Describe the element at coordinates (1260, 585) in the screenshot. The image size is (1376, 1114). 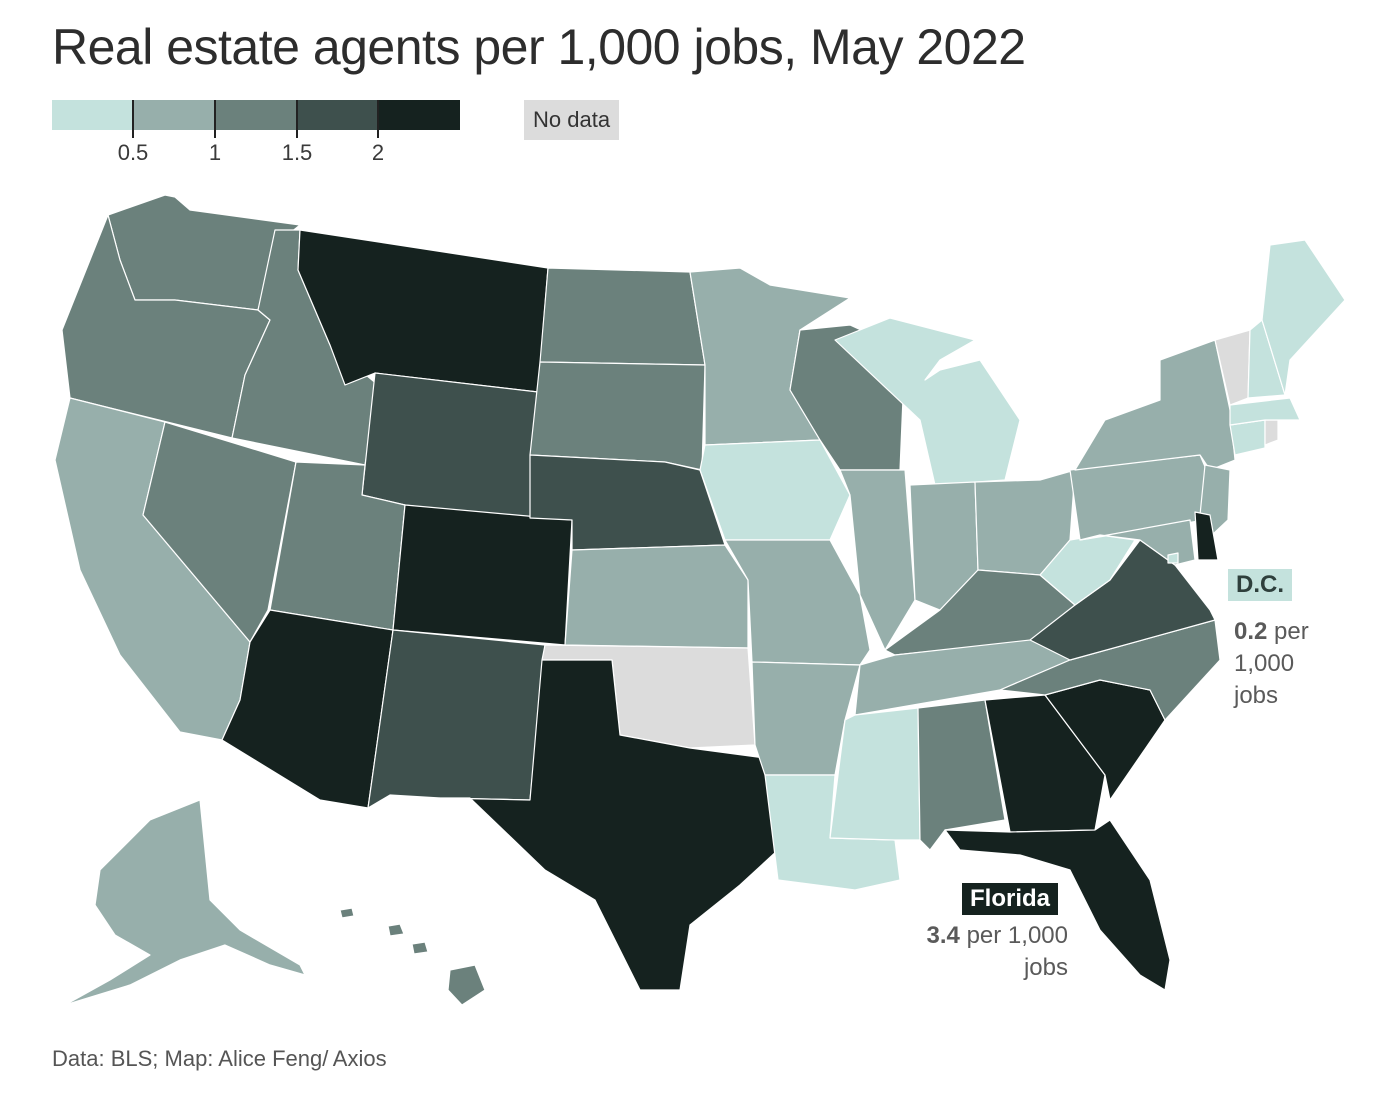
I see `dc-callout-label: D.C.` at that location.